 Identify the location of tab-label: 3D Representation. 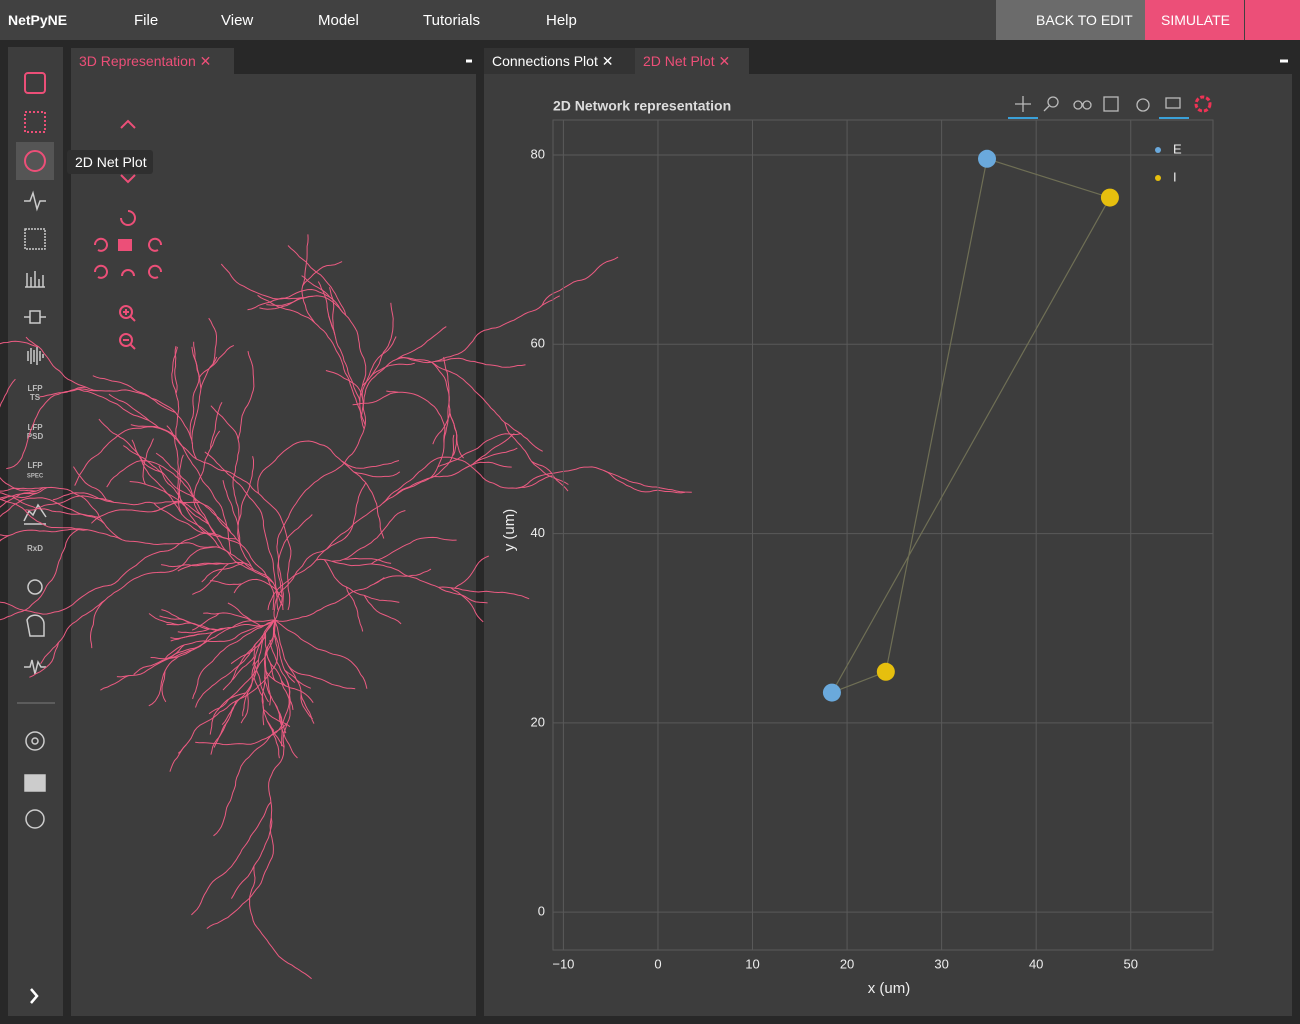
(137, 61).